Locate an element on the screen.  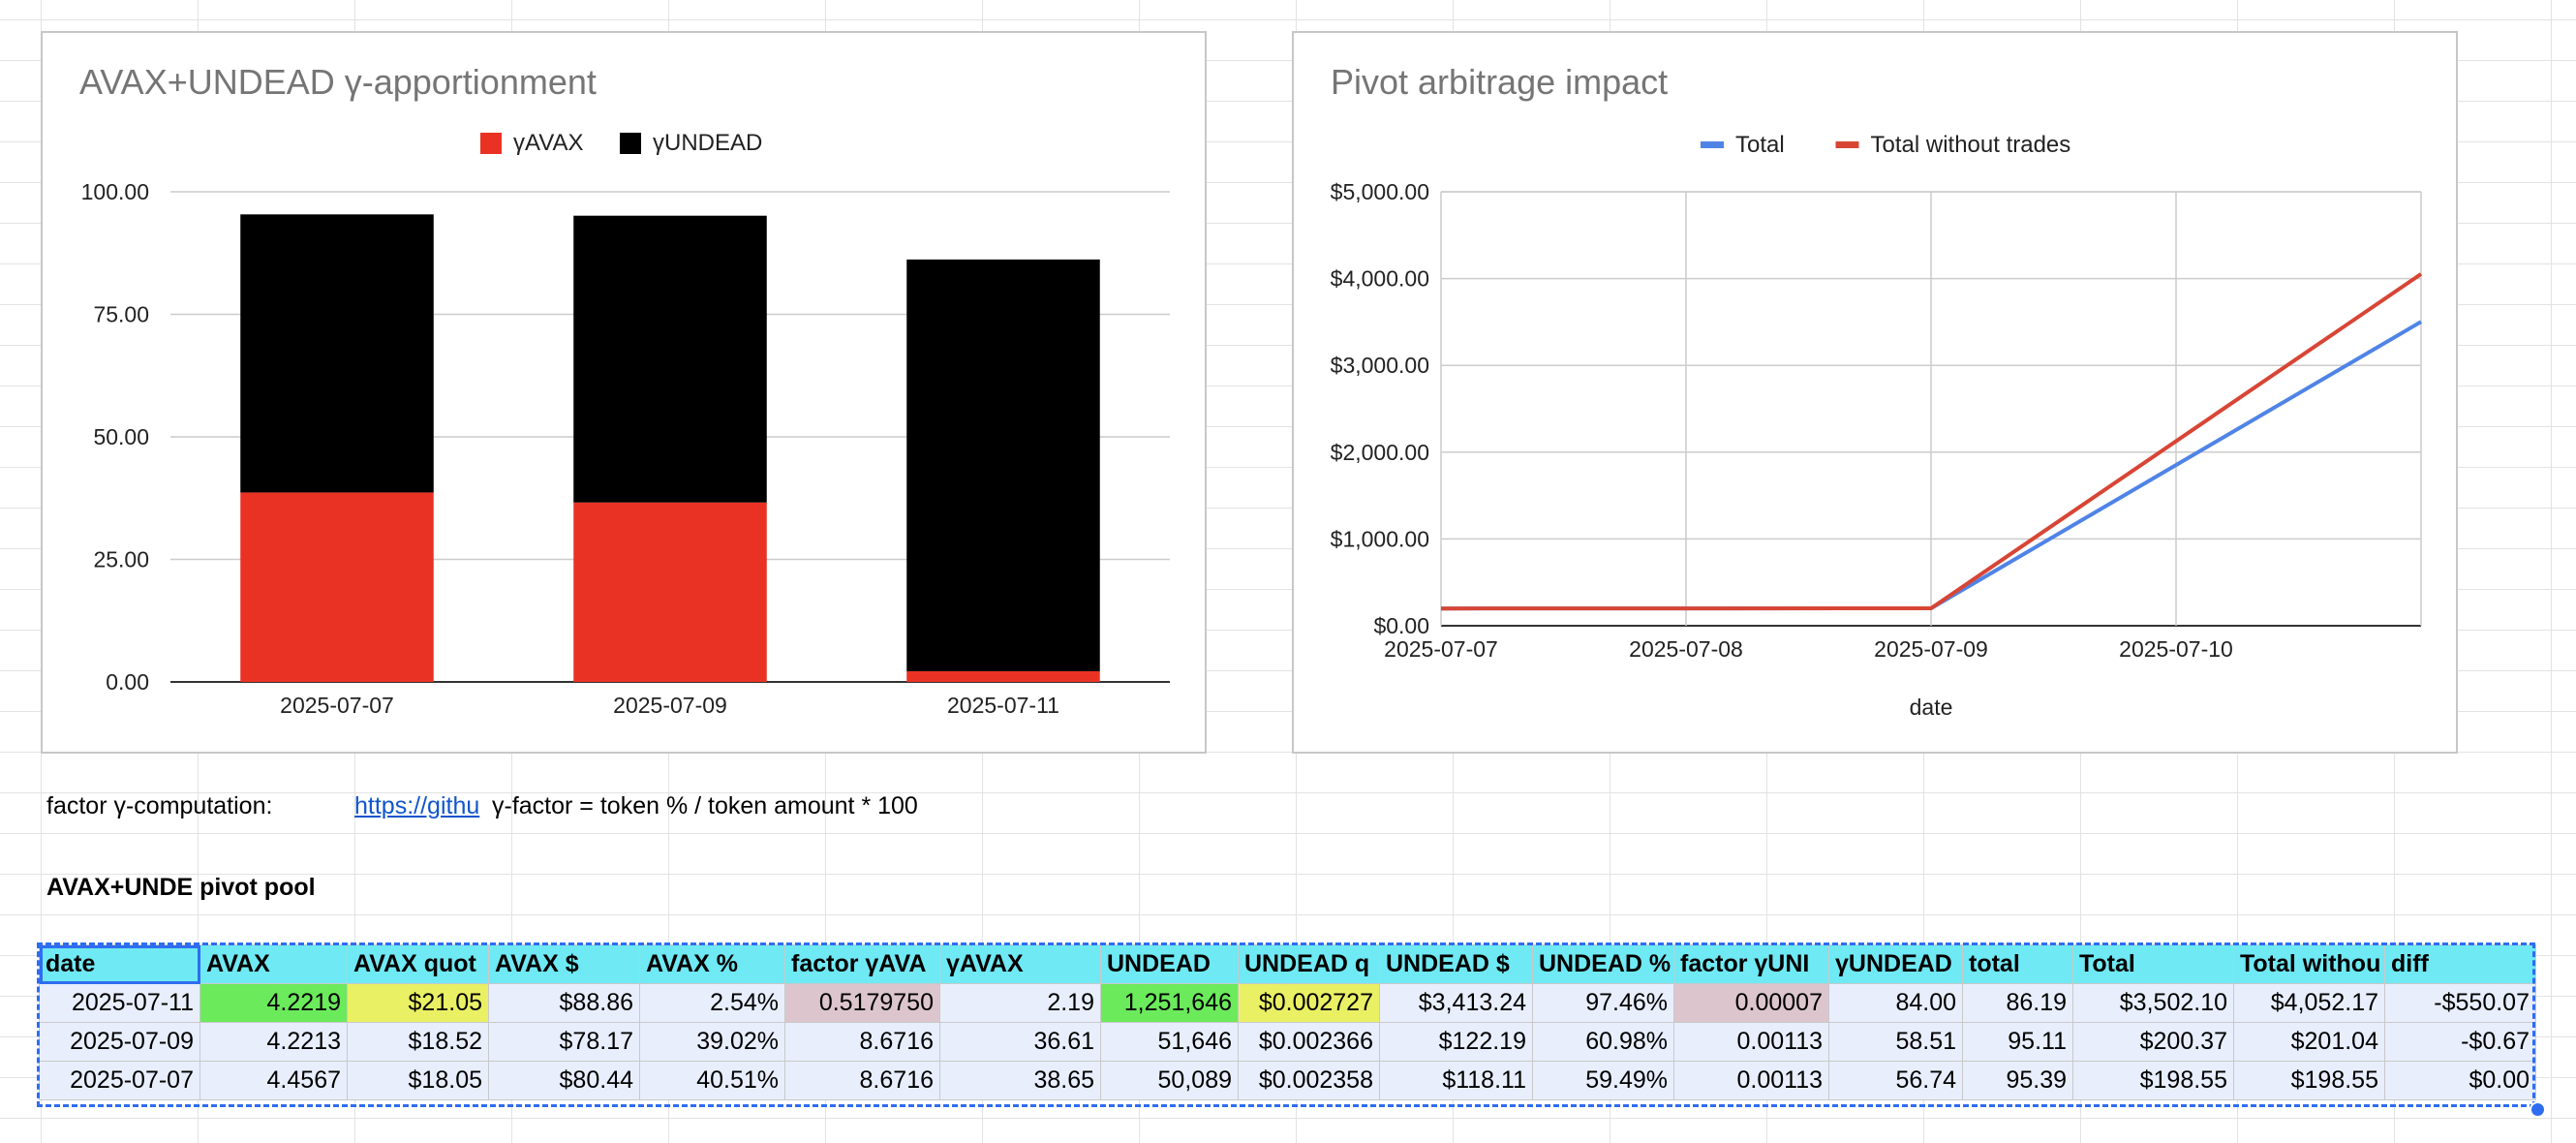
table-cell: 95.11 is located at coordinates (2017, 1042).